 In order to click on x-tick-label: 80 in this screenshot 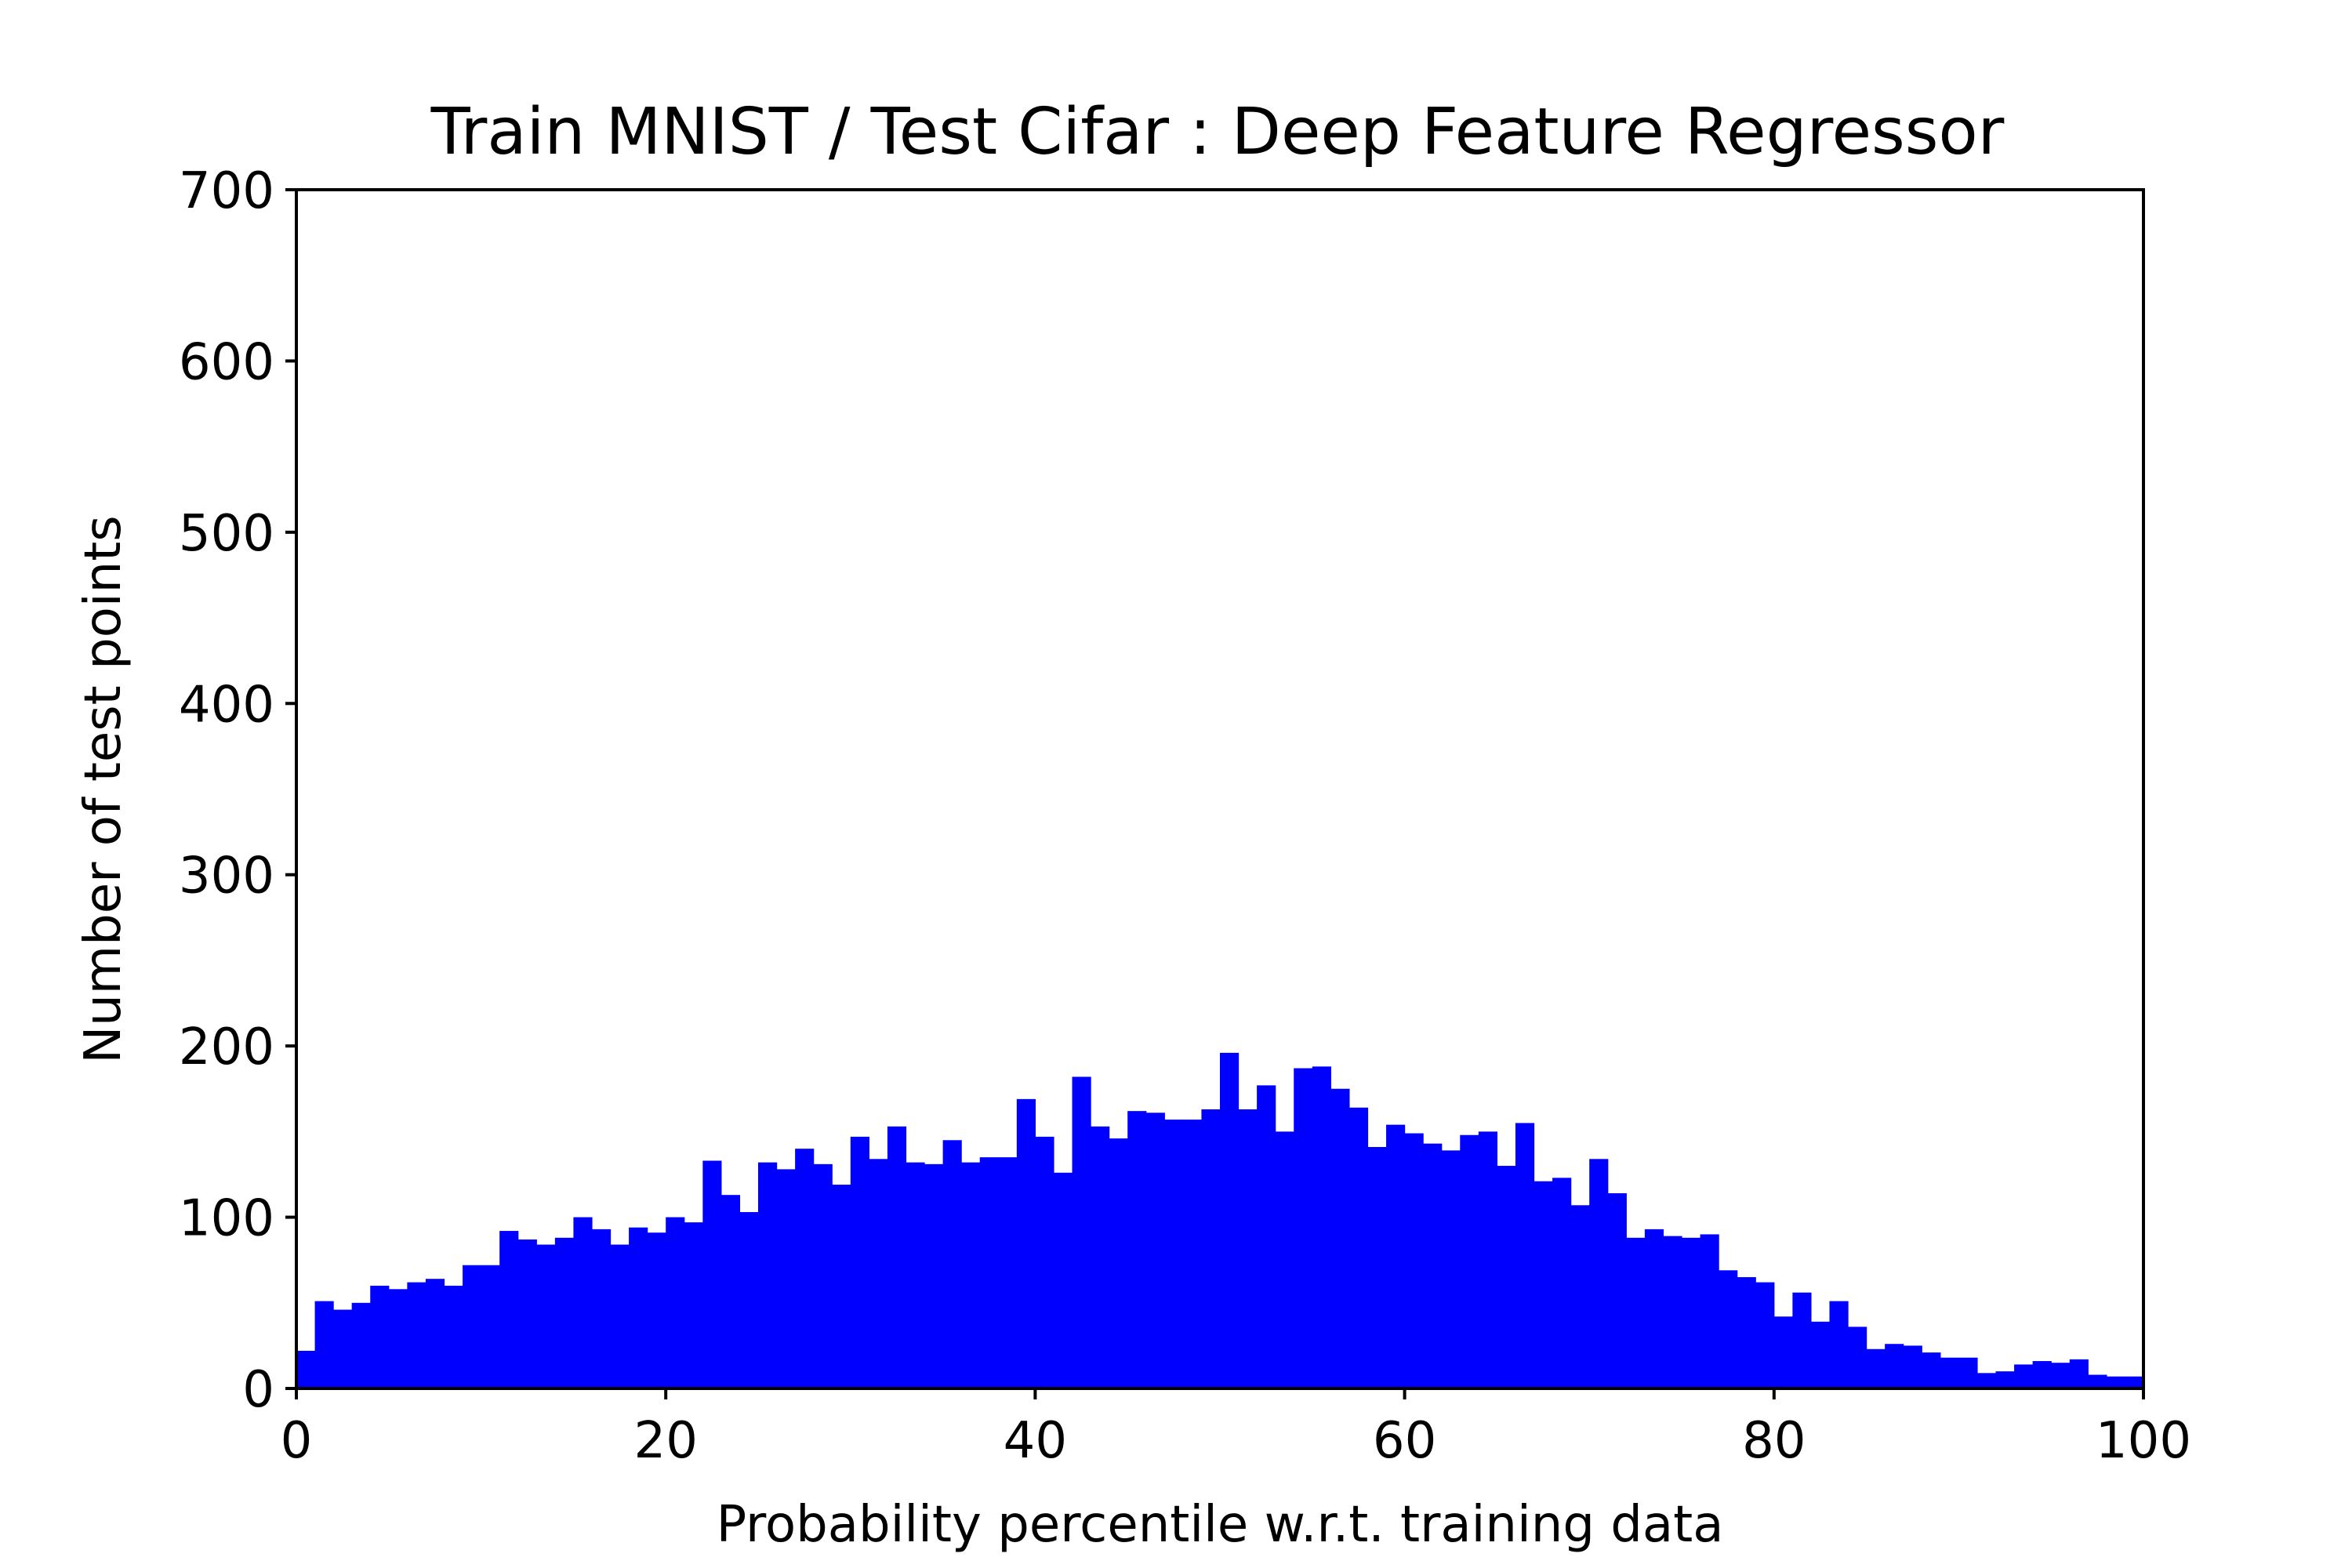, I will do `click(1774, 1441)`.